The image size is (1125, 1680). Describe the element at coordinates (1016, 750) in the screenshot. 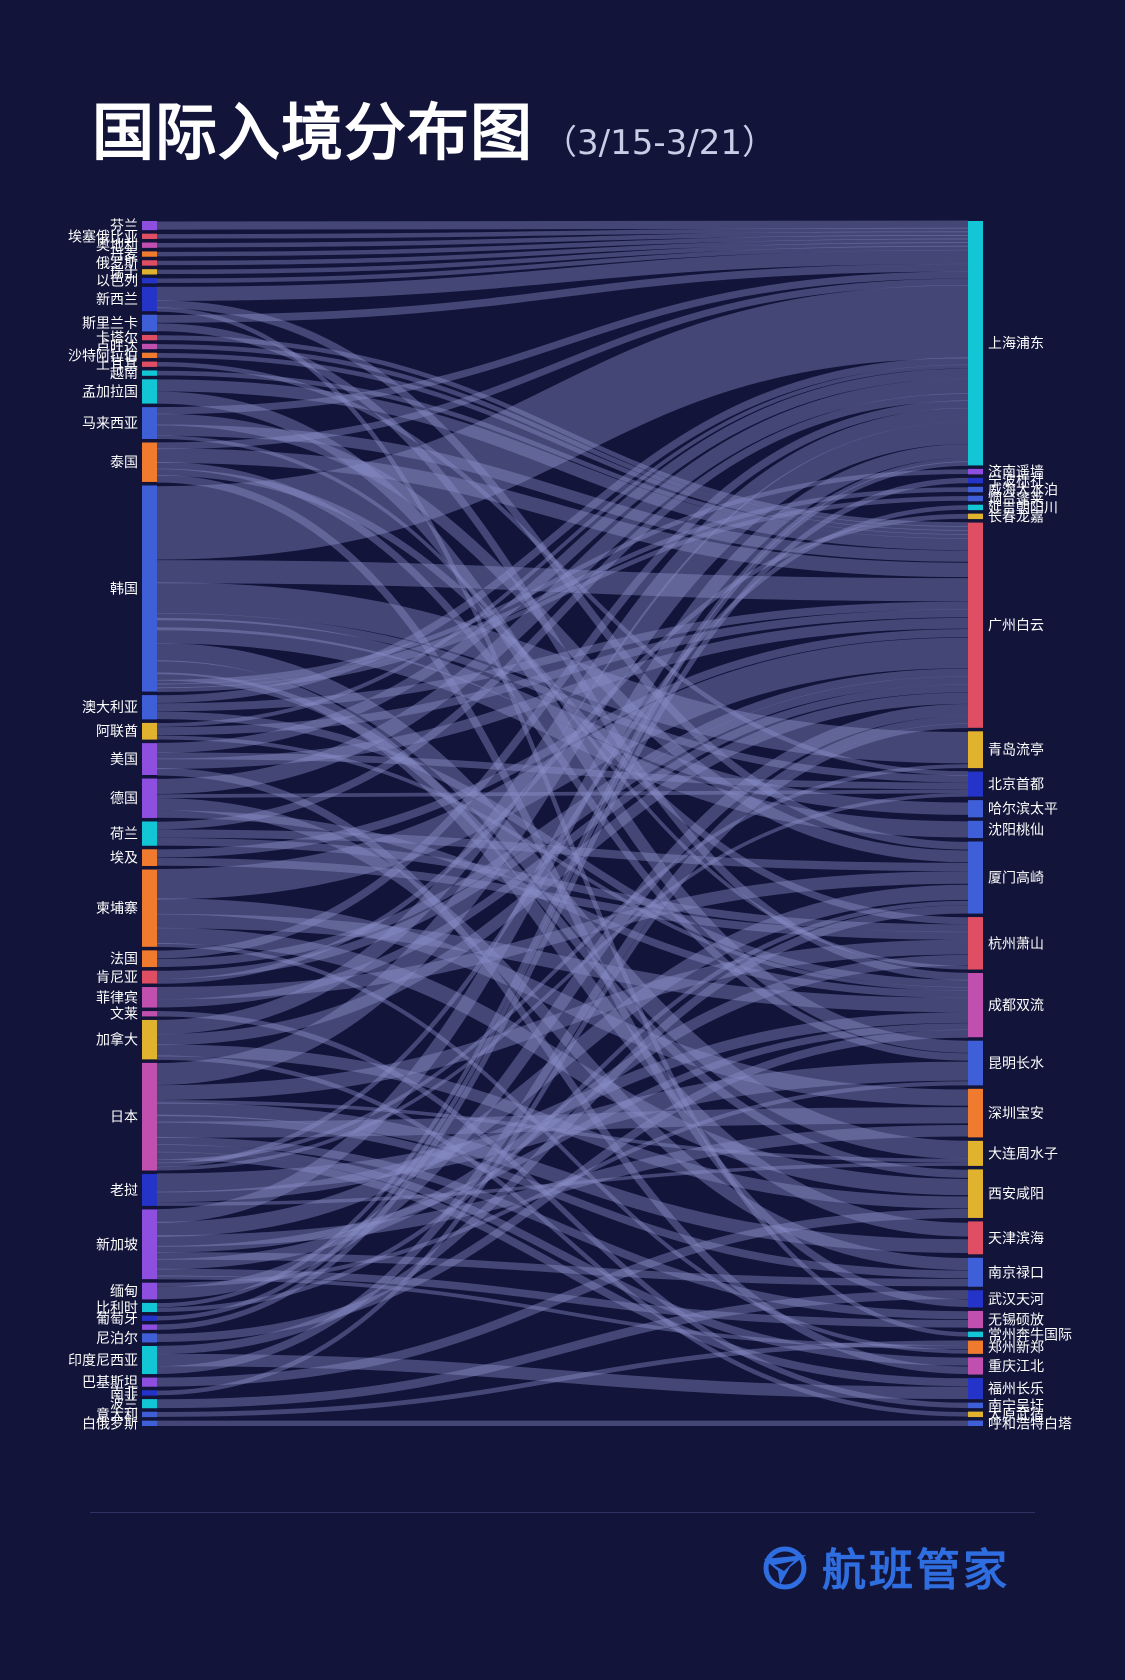

I see `target-node-label: 青岛流亭` at that location.